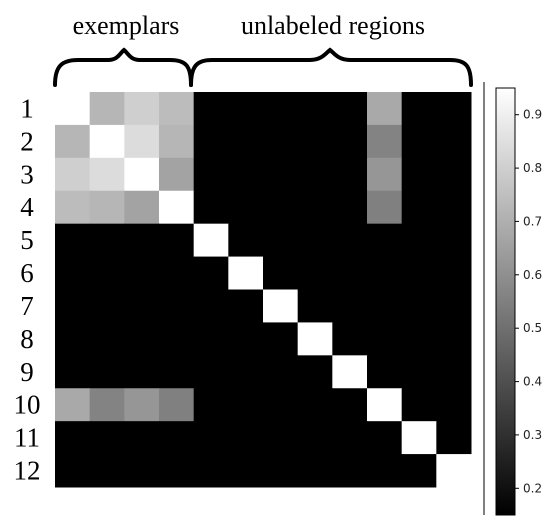  I want to click on heatmap-cell-r5-c1, so click(73, 240).